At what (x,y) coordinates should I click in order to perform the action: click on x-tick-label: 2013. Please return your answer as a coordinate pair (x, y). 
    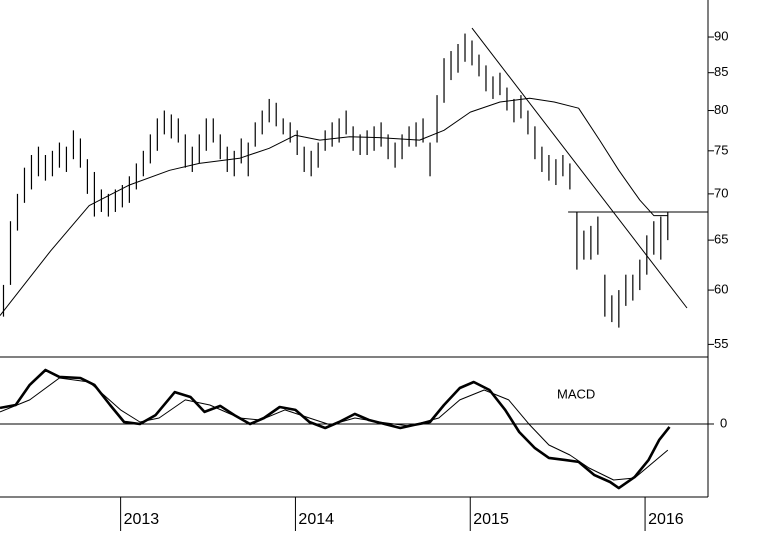
    Looking at the image, I should click on (142, 519).